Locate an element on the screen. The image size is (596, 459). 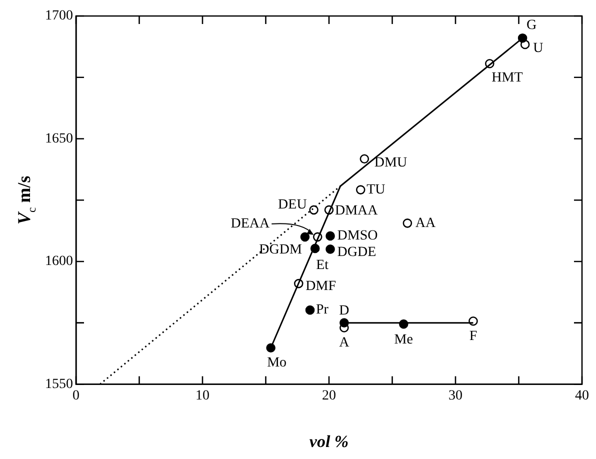
annotation: HMT is located at coordinates (508, 78).